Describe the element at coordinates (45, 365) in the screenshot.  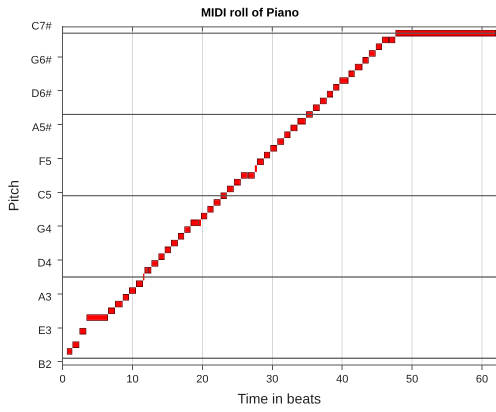
I see `y-tick-label: B2` at that location.